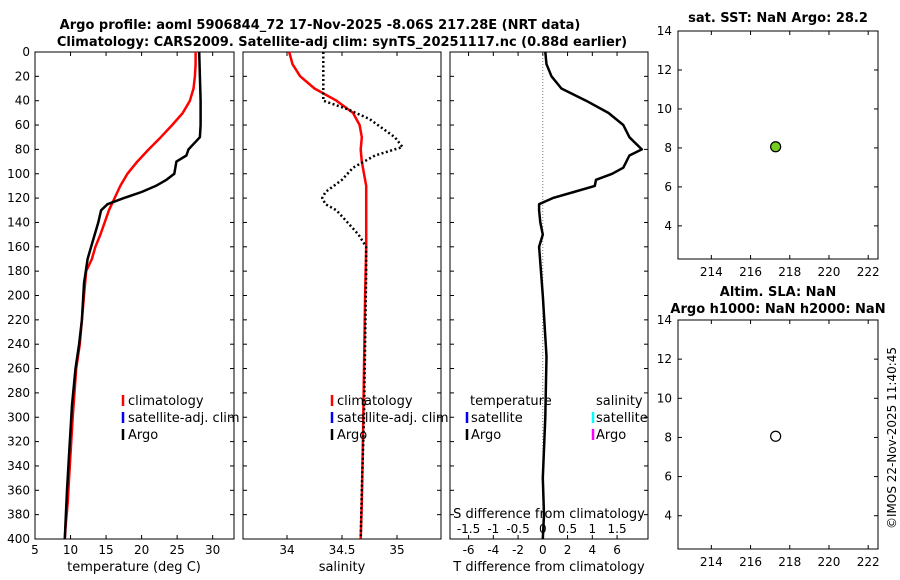 Image resolution: width=900 pixels, height=580 pixels. Describe the element at coordinates (617, 529) in the screenshot. I see `x-top-tick-label: 1.5` at that location.